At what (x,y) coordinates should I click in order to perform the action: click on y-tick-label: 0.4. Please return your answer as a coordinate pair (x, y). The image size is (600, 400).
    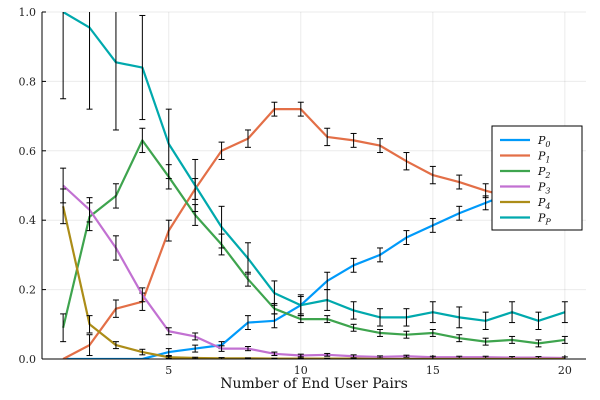
    Looking at the image, I should click on (28, 220).